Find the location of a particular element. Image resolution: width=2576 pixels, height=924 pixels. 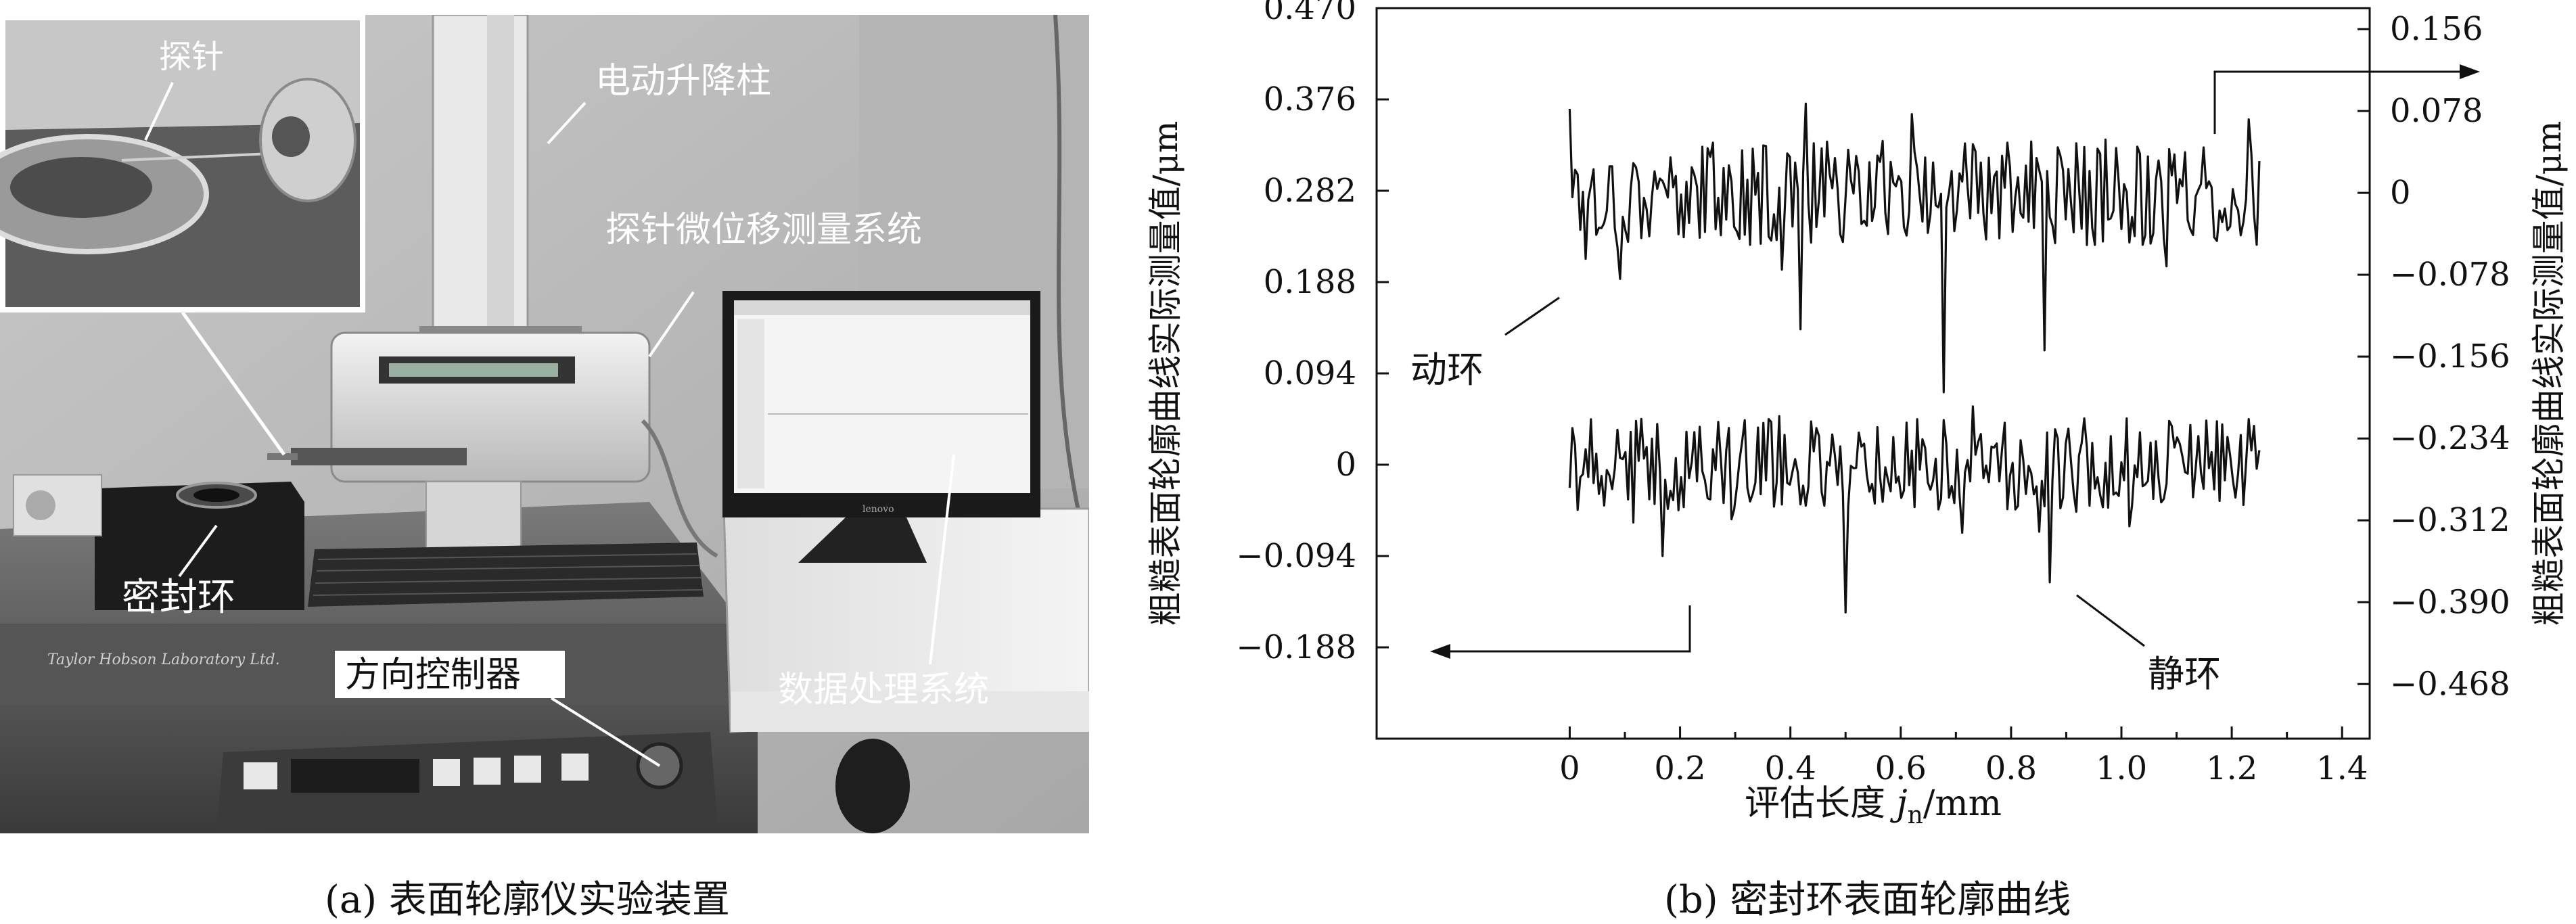

label-data-processing-system: 数据处理系统 is located at coordinates (883, 690).